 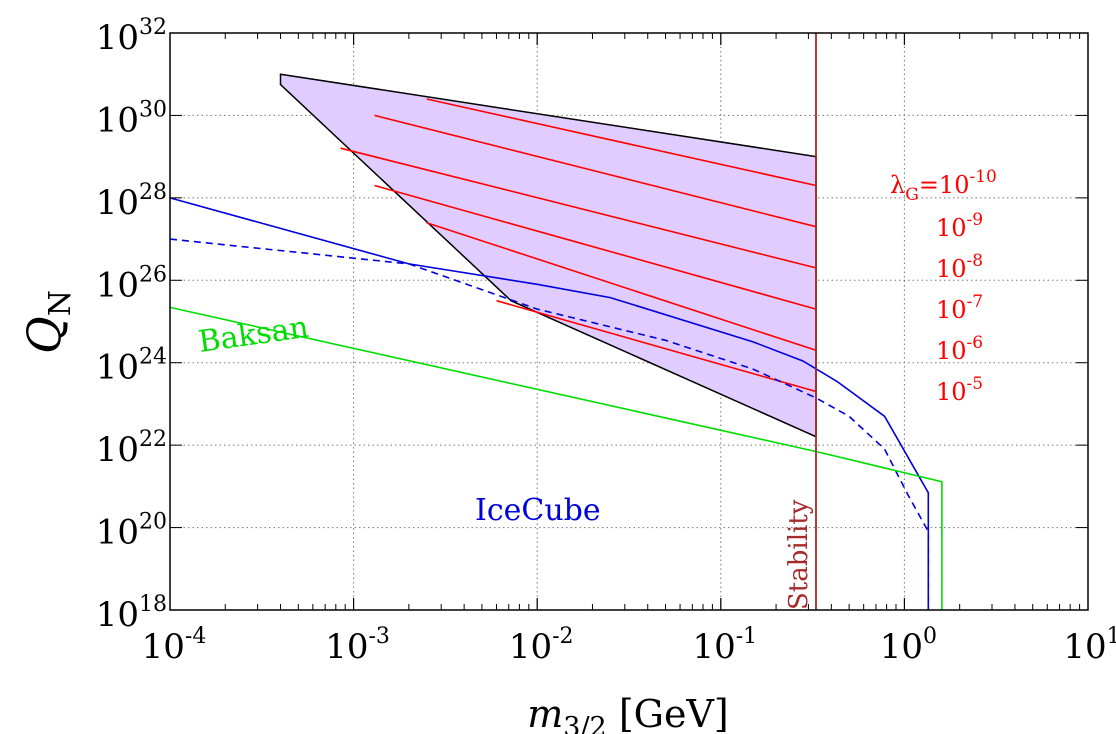 I want to click on lambda-label-6: 10-5, so click(x=959, y=390).